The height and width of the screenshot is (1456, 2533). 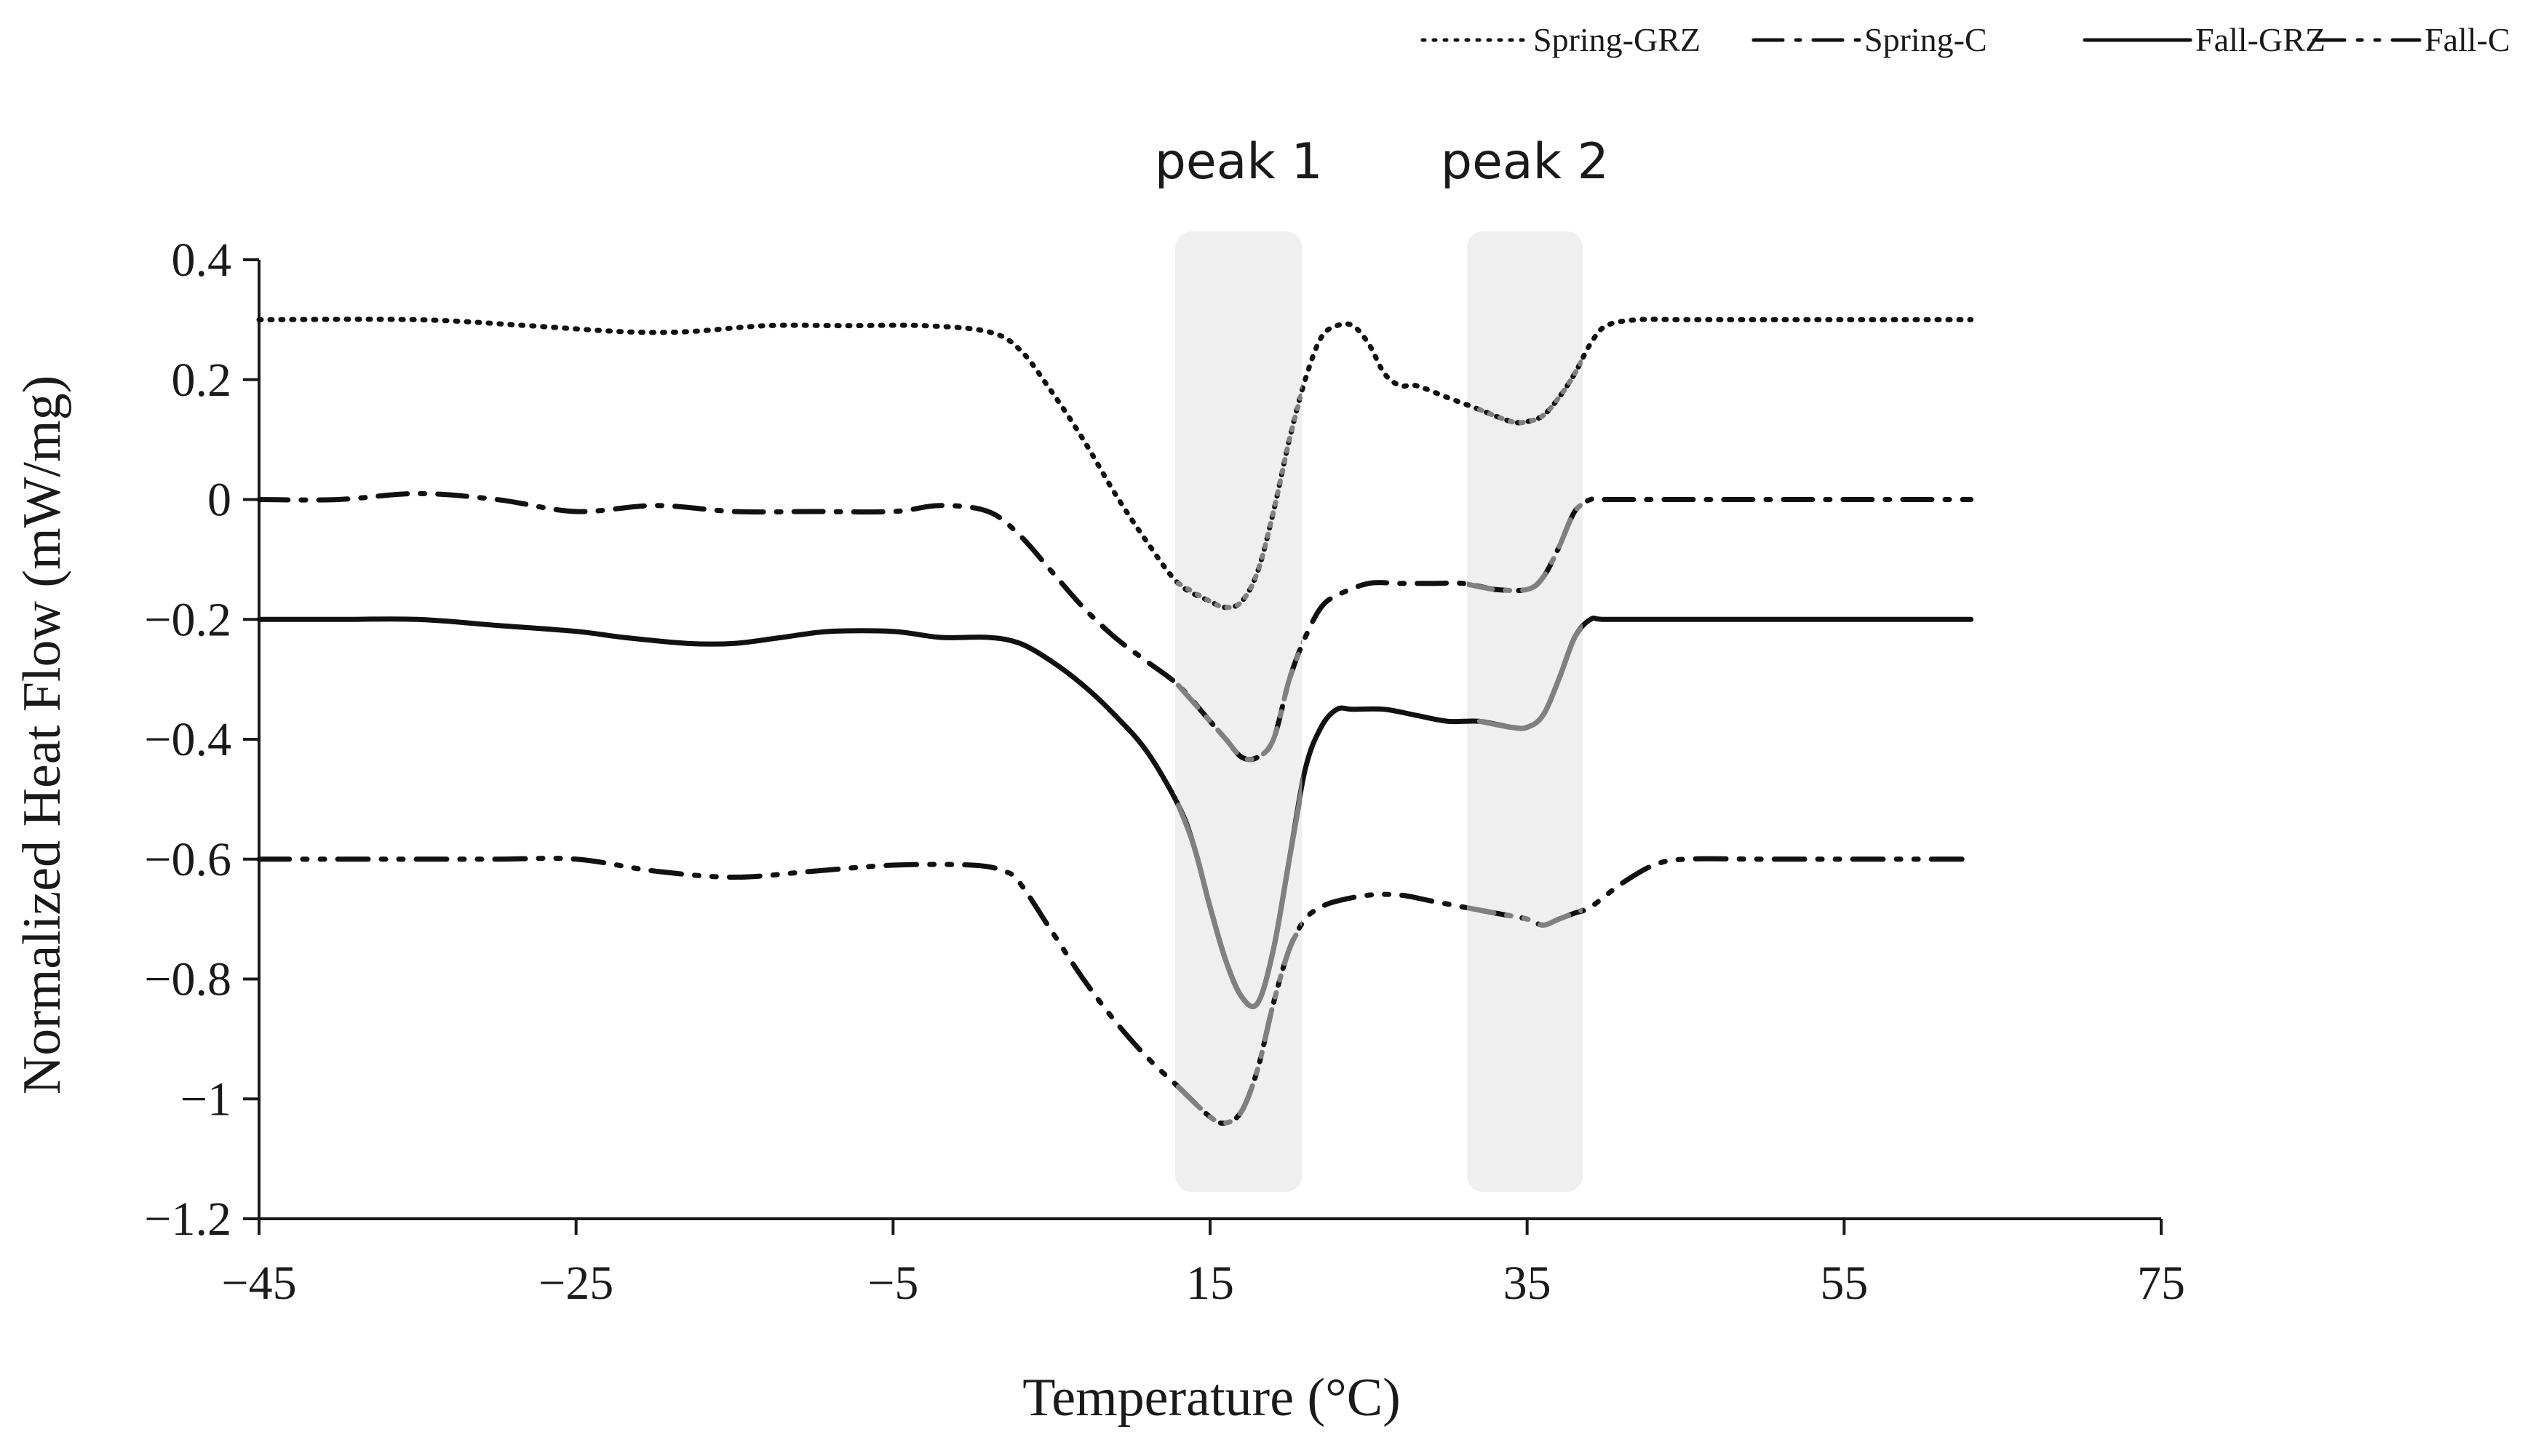 What do you see at coordinates (205, 1099) in the screenshot?
I see `y-tick-label: −1` at bounding box center [205, 1099].